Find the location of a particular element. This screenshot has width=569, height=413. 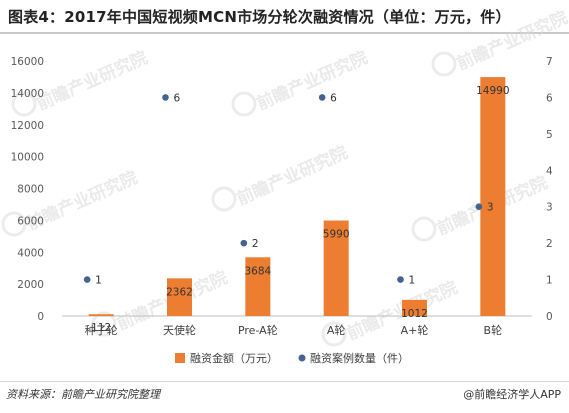

title-divider is located at coordinates (284, 33).